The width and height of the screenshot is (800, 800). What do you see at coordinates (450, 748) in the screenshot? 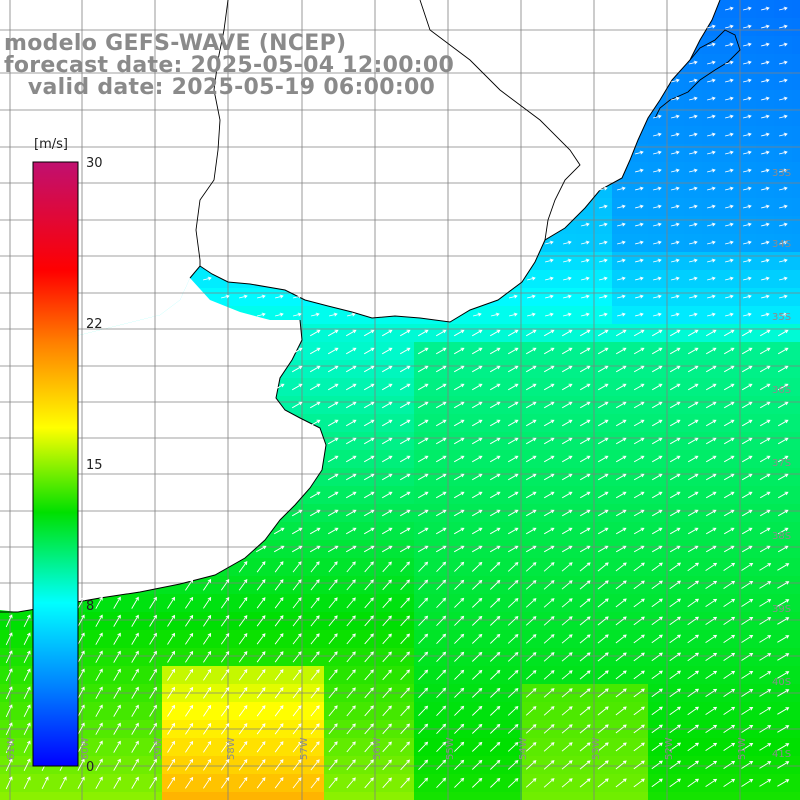
I see `lon-label: 55W` at bounding box center [450, 748].